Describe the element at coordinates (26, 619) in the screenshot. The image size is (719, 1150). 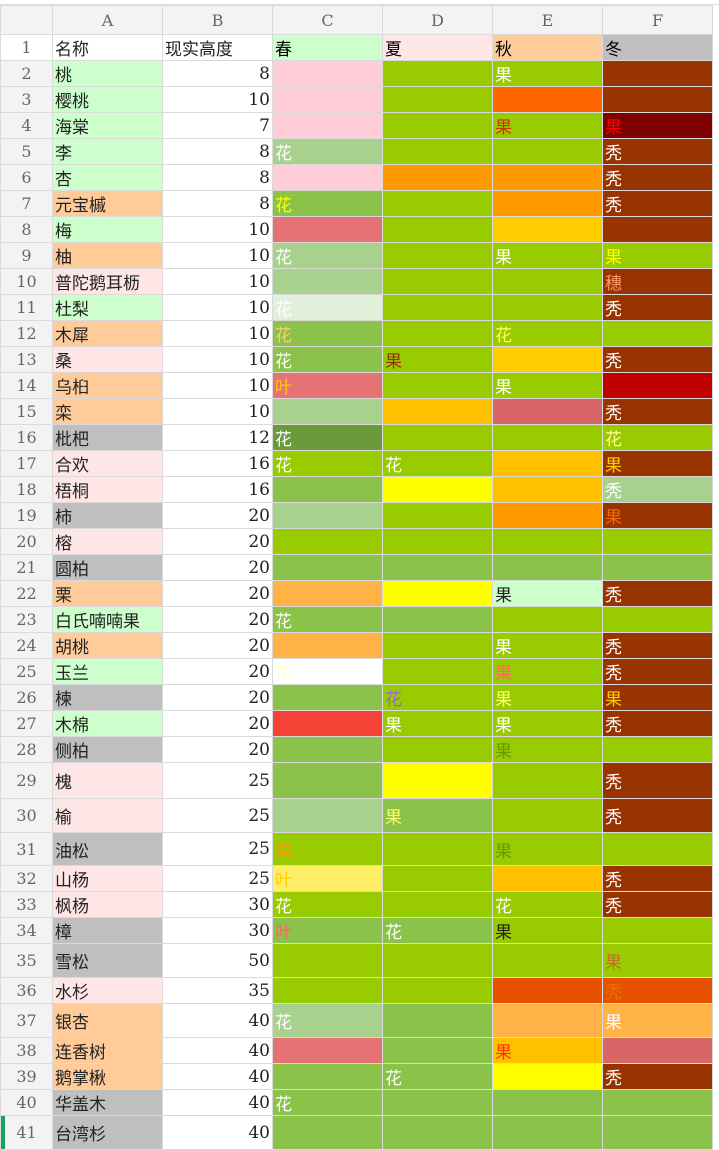
I see `row-number: 23` at that location.